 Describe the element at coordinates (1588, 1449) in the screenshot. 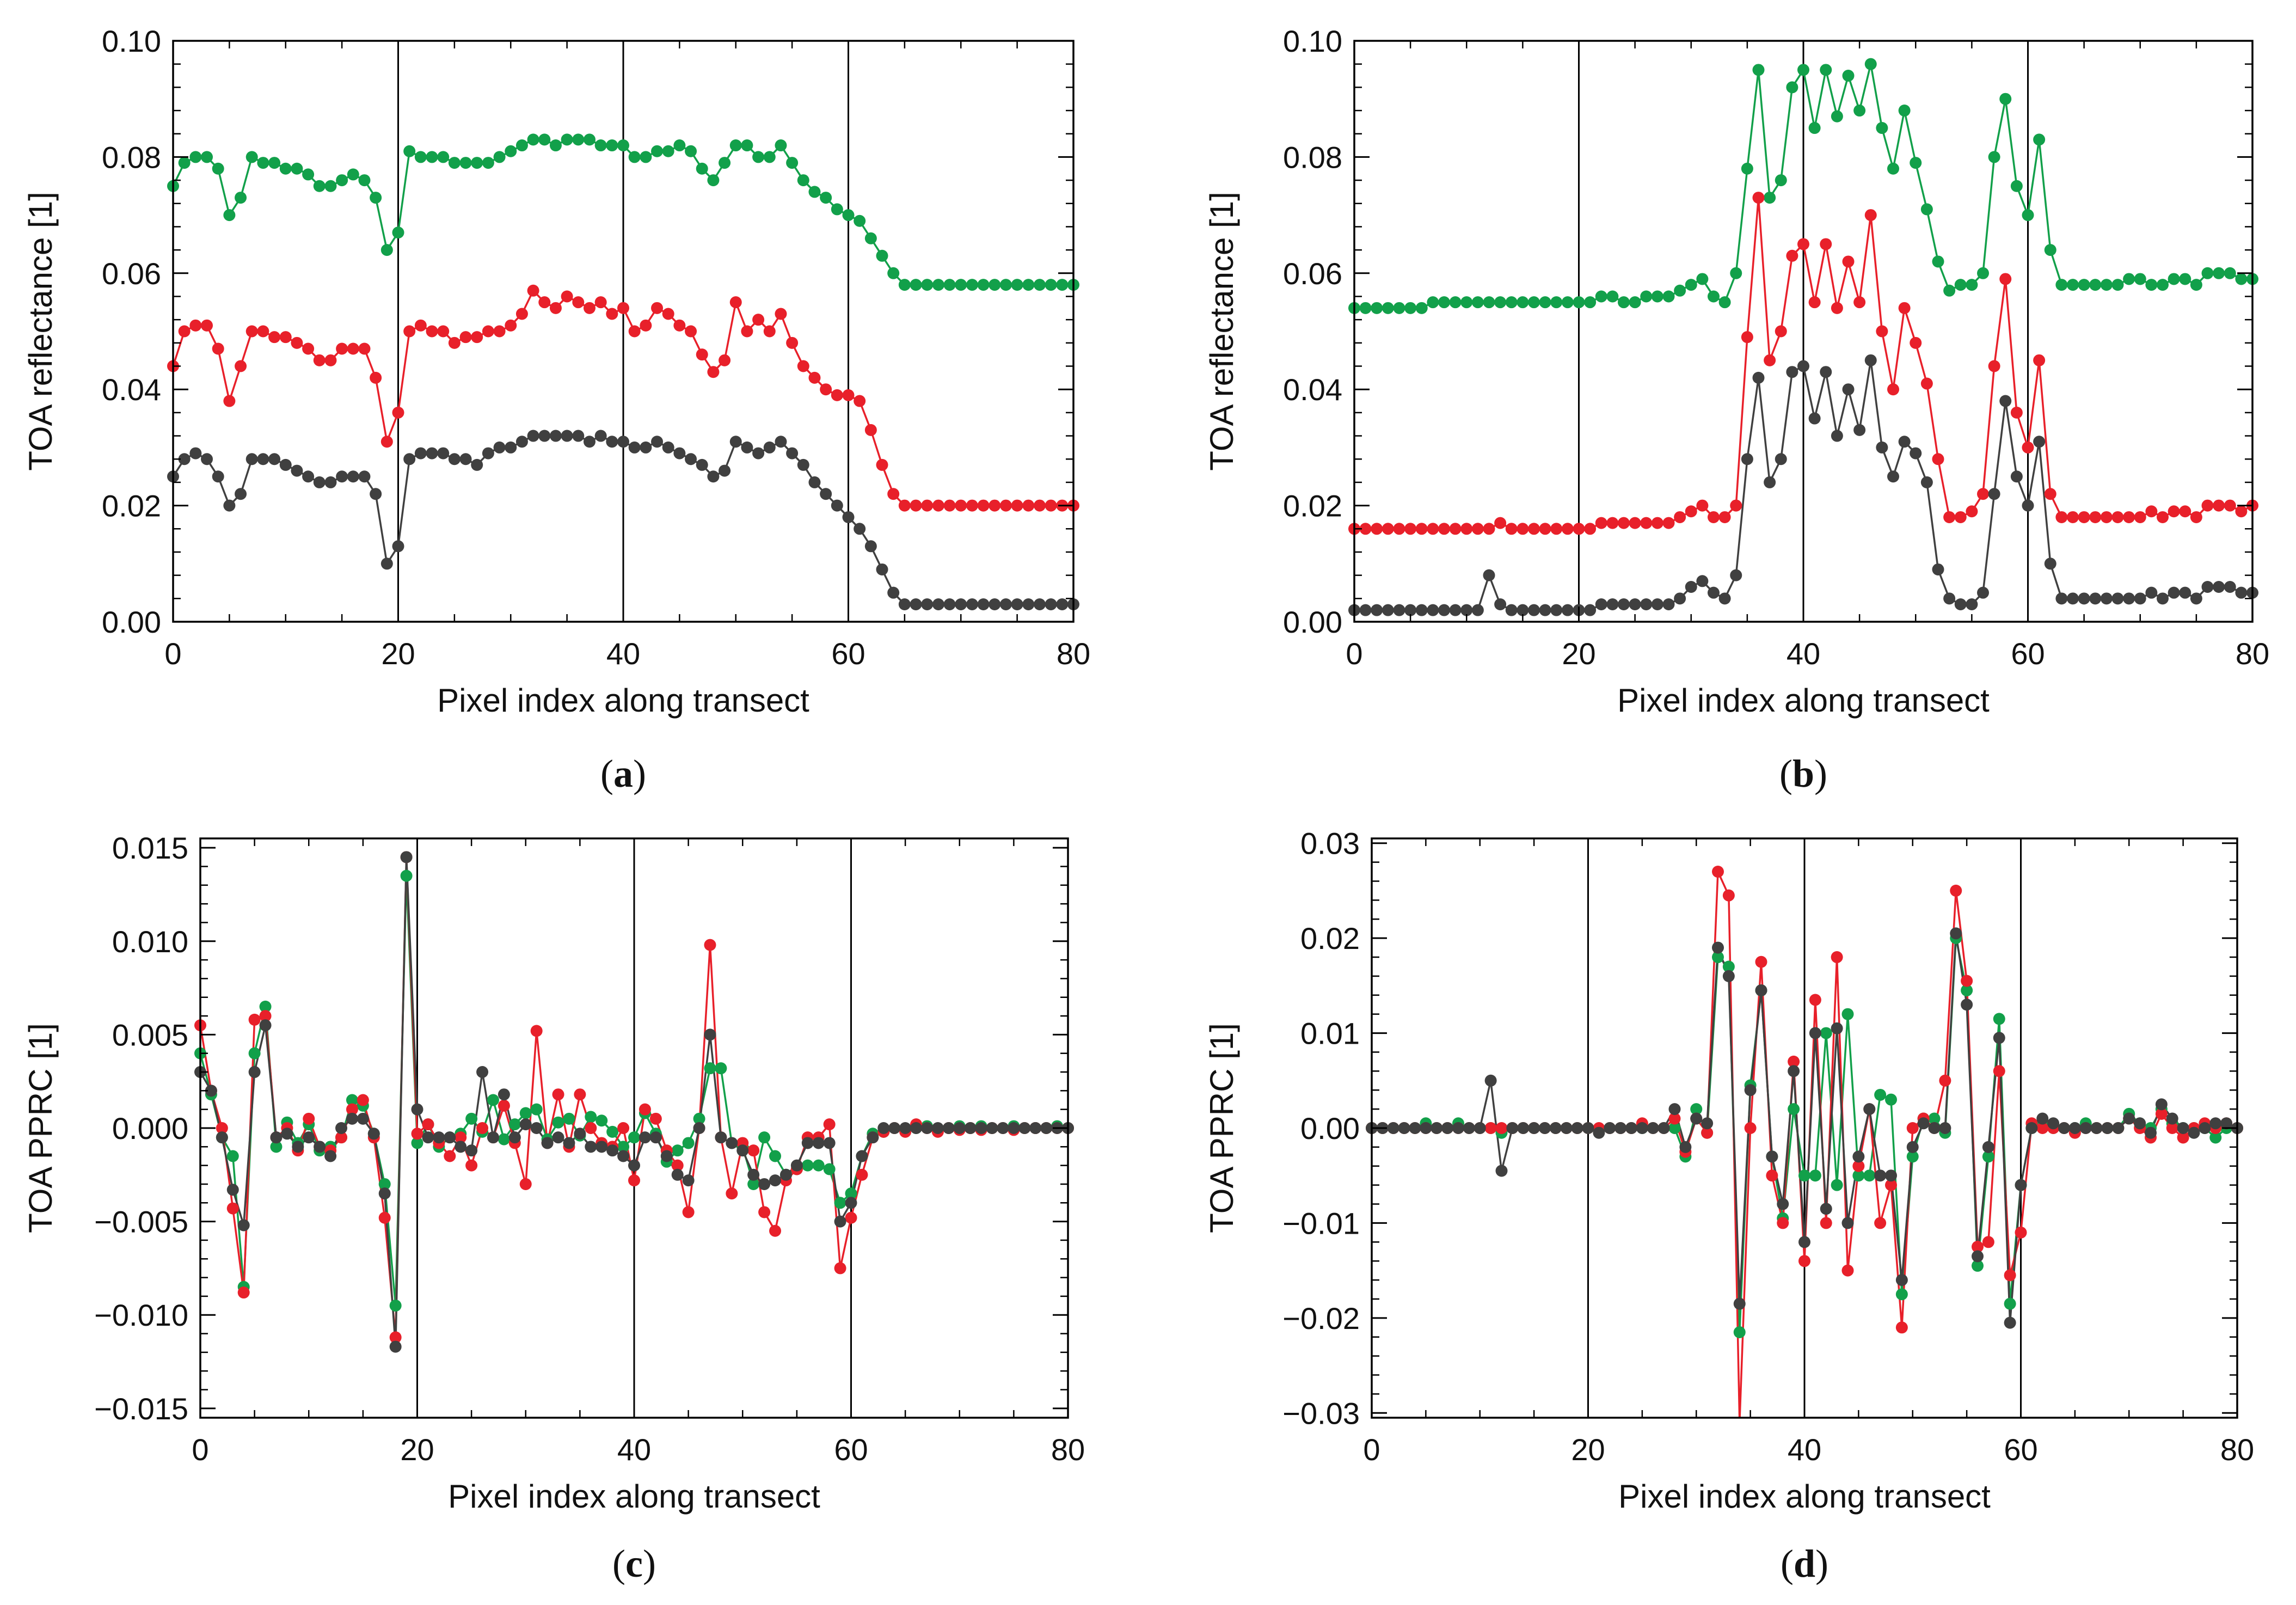

I see `x-tick-label: 20` at that location.